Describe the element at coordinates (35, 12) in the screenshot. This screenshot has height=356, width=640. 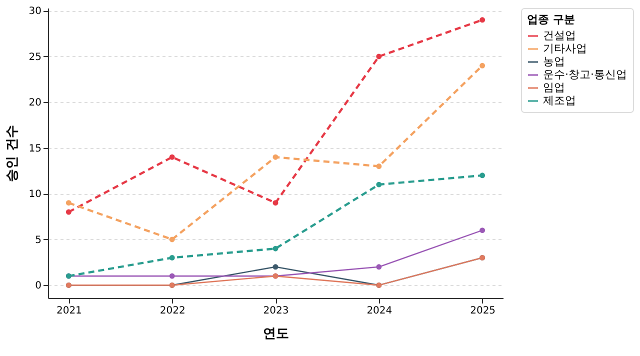
I see `y-tick-label: 30` at that location.